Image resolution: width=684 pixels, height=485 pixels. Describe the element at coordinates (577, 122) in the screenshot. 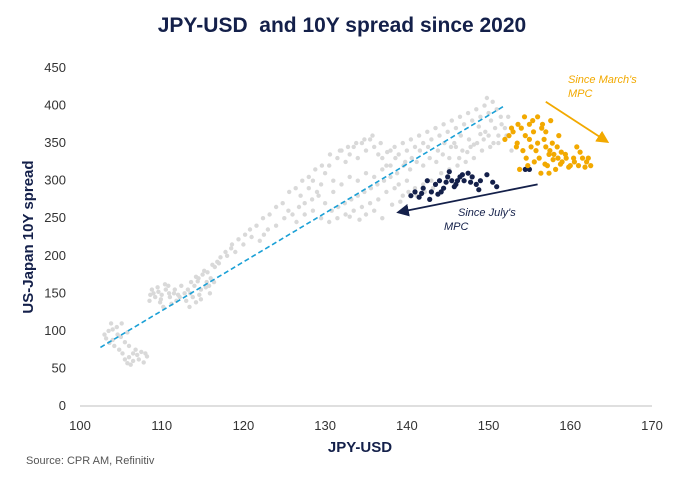

I see `annotation-arrow` at that location.